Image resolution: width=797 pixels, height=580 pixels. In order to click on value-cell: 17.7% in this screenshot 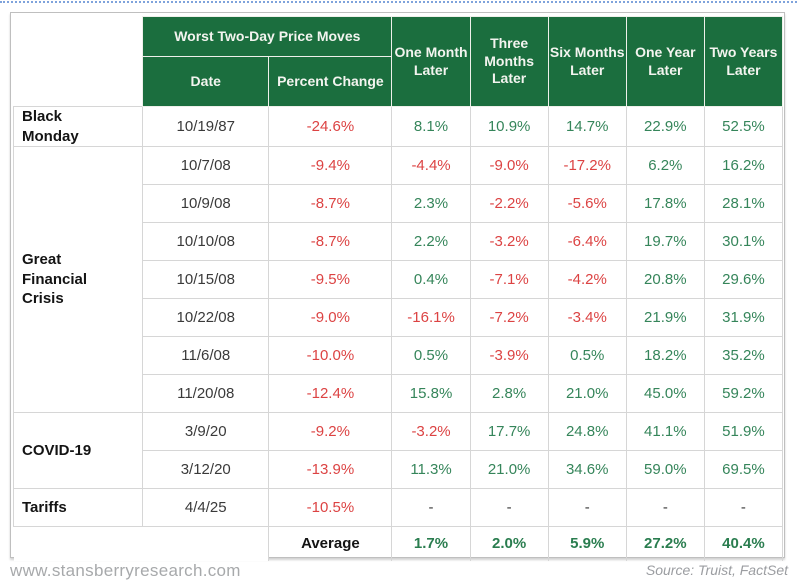, I will do `click(509, 431)`.